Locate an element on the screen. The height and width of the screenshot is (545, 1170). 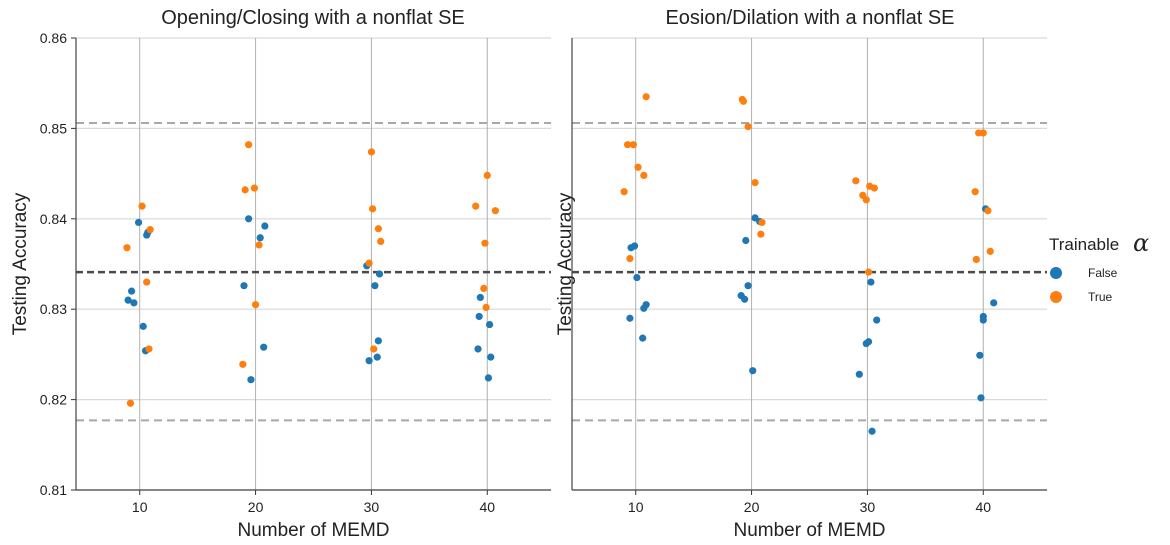
y-tick-label: 0.86 is located at coordinates (53, 38).